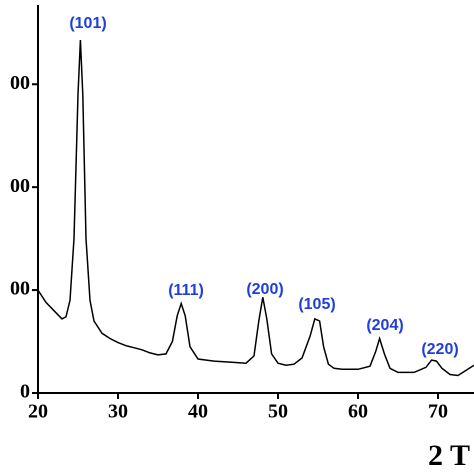 The image size is (474, 474). Describe the element at coordinates (384, 325) in the screenshot. I see `peak-label: (204)` at that location.